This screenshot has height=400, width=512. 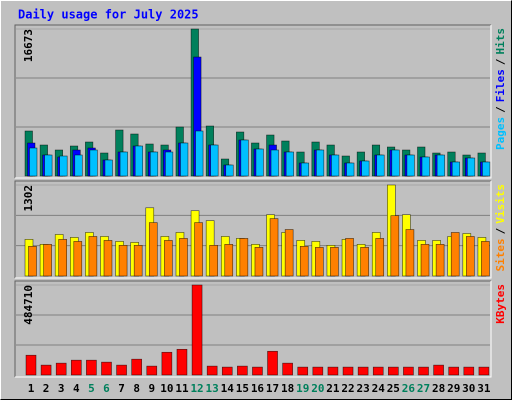 I want to click on x-tick-label: 25, so click(x=393, y=388).